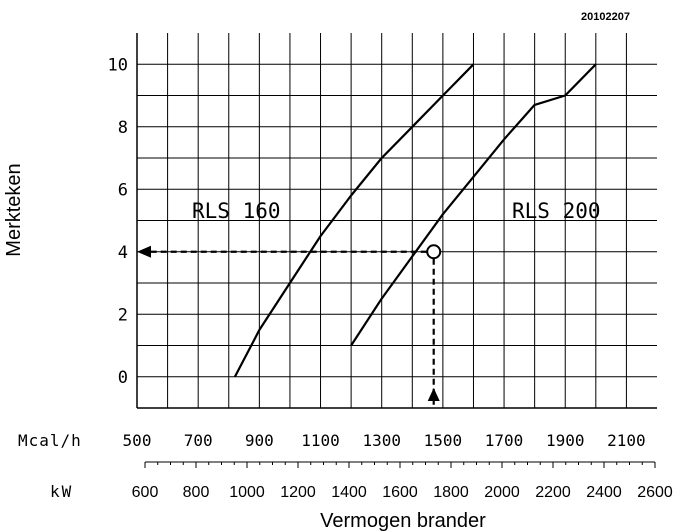  What do you see at coordinates (553, 492) in the screenshot?
I see `x-tick-label-kw: 2200` at bounding box center [553, 492].